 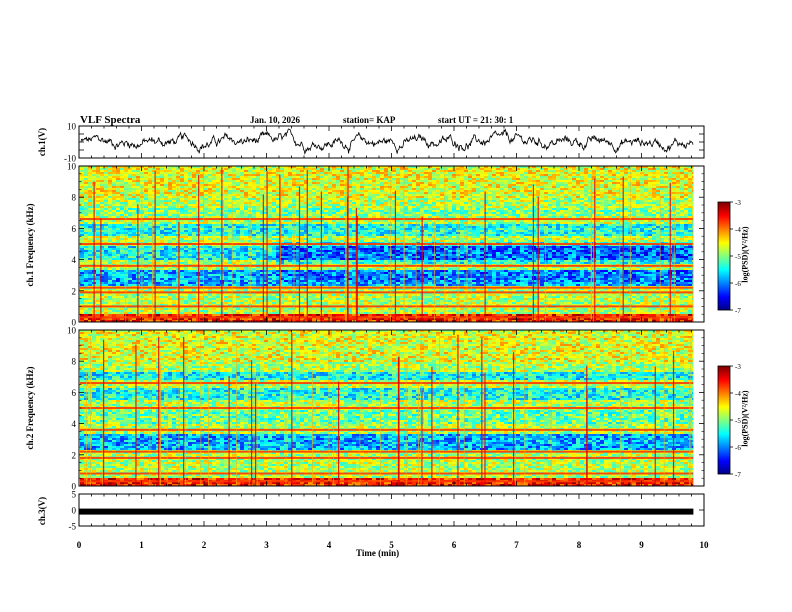 I want to click on time-tick-label: 2, so click(x=204, y=545).